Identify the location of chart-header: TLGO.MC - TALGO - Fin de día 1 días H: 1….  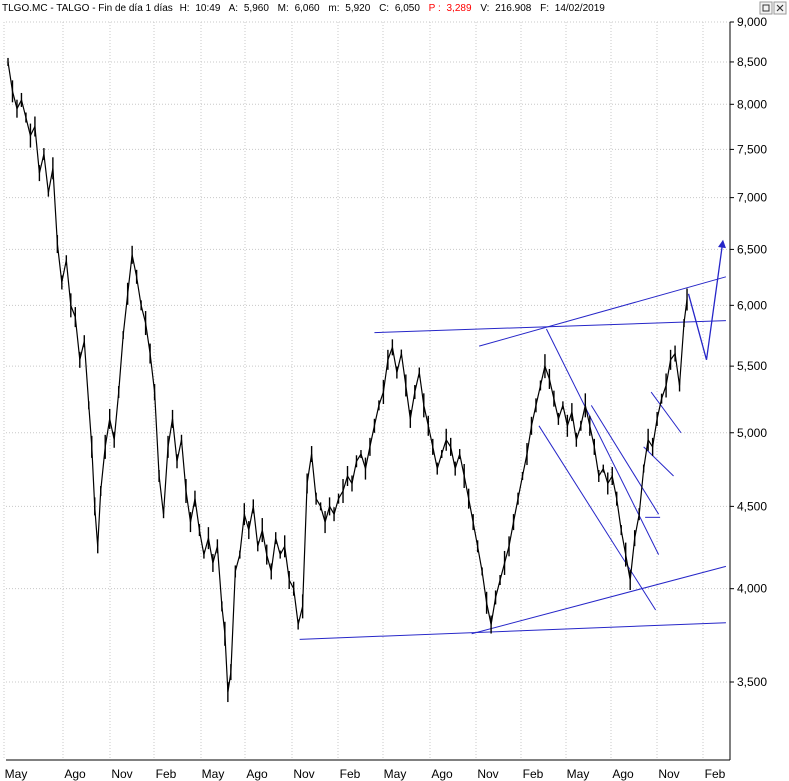
(303, 8).